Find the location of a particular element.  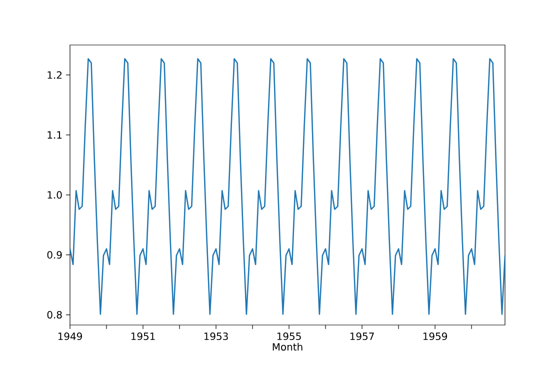

x-tick-label: 1955 is located at coordinates (289, 336).